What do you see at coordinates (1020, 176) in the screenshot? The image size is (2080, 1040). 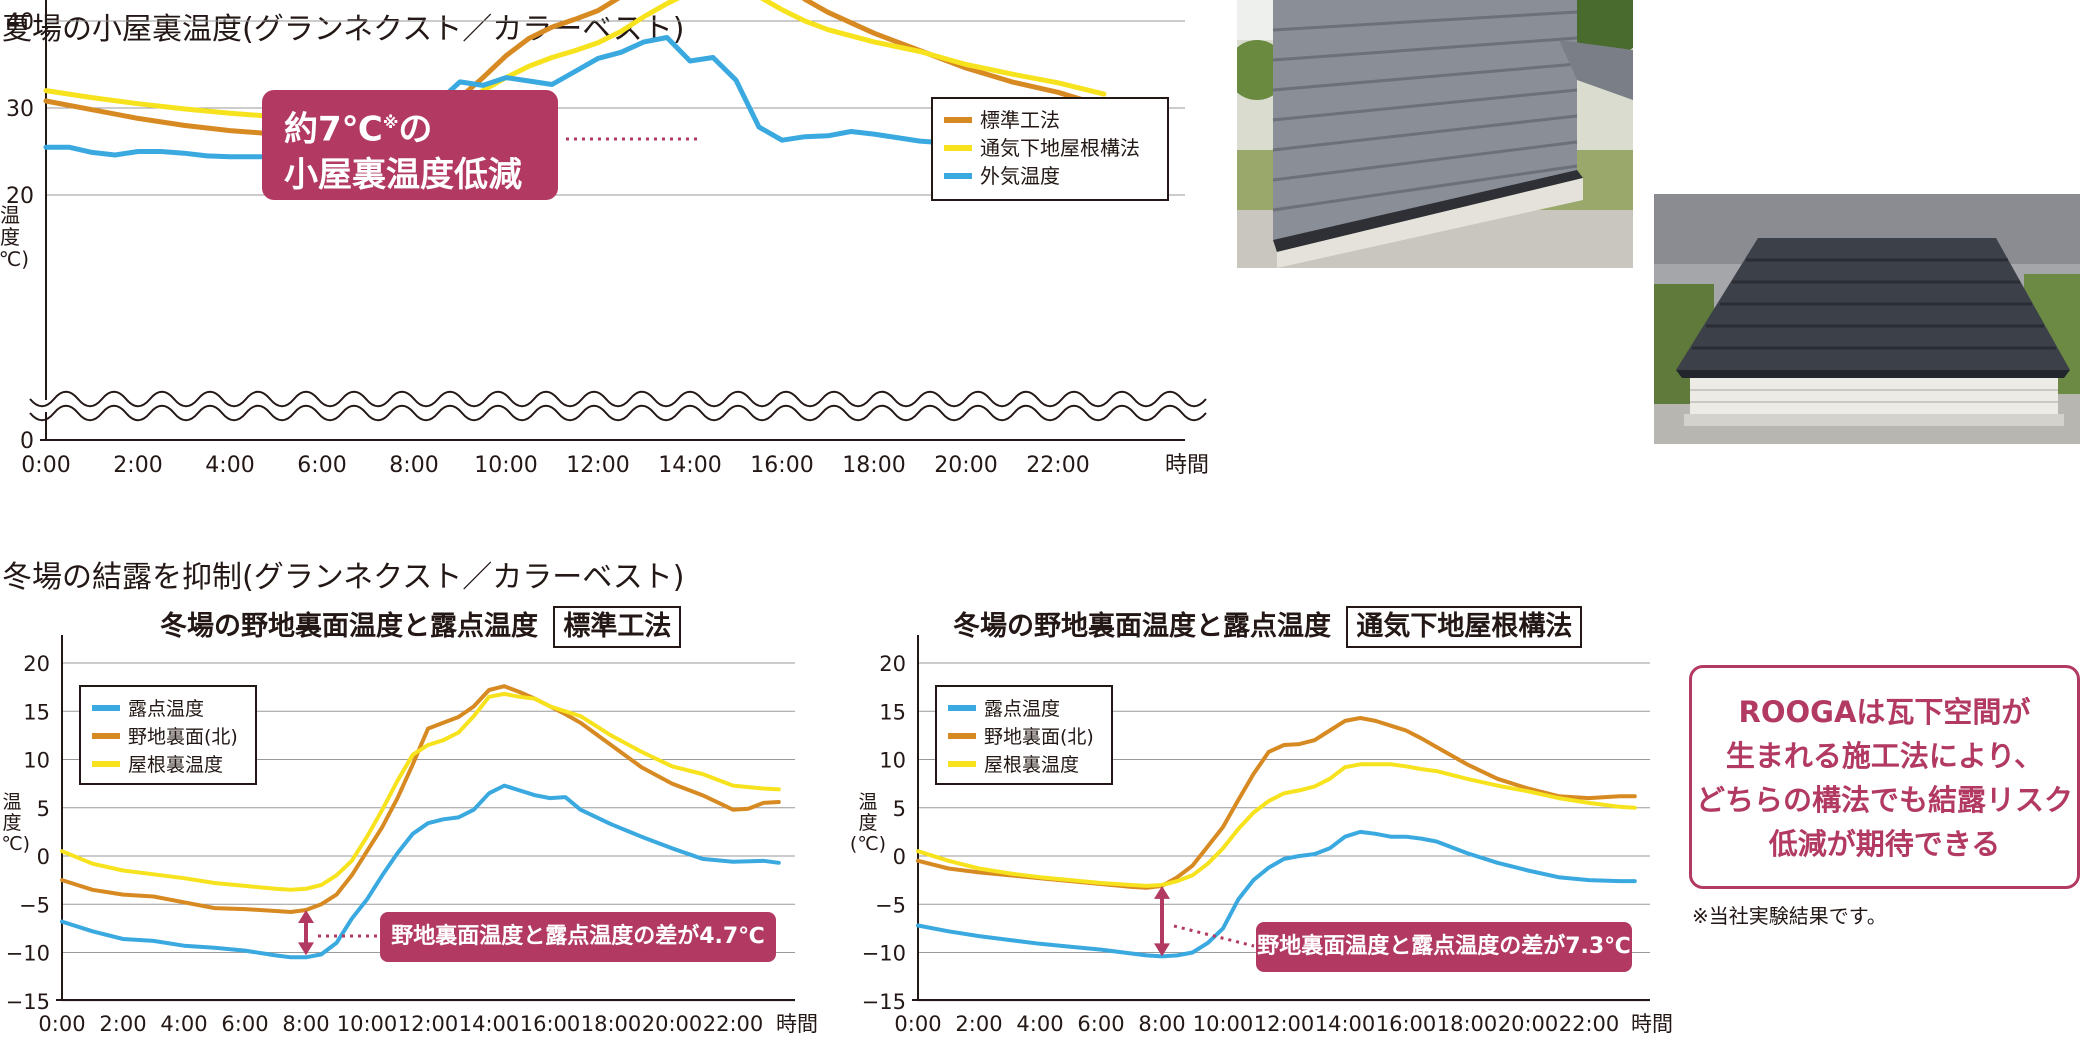 I see `legend-label: 外気温度` at bounding box center [1020, 176].